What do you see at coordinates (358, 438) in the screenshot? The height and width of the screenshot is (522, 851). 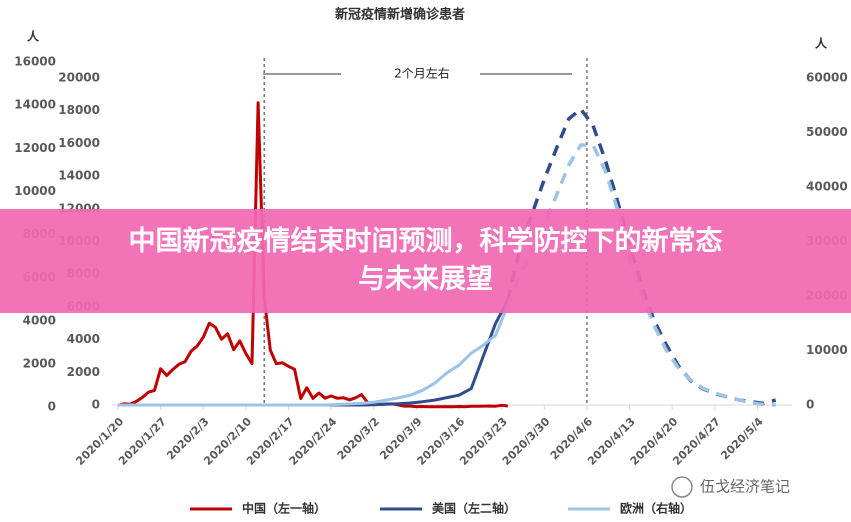 I see `x-tick-label: 2020/3/2` at bounding box center [358, 438].